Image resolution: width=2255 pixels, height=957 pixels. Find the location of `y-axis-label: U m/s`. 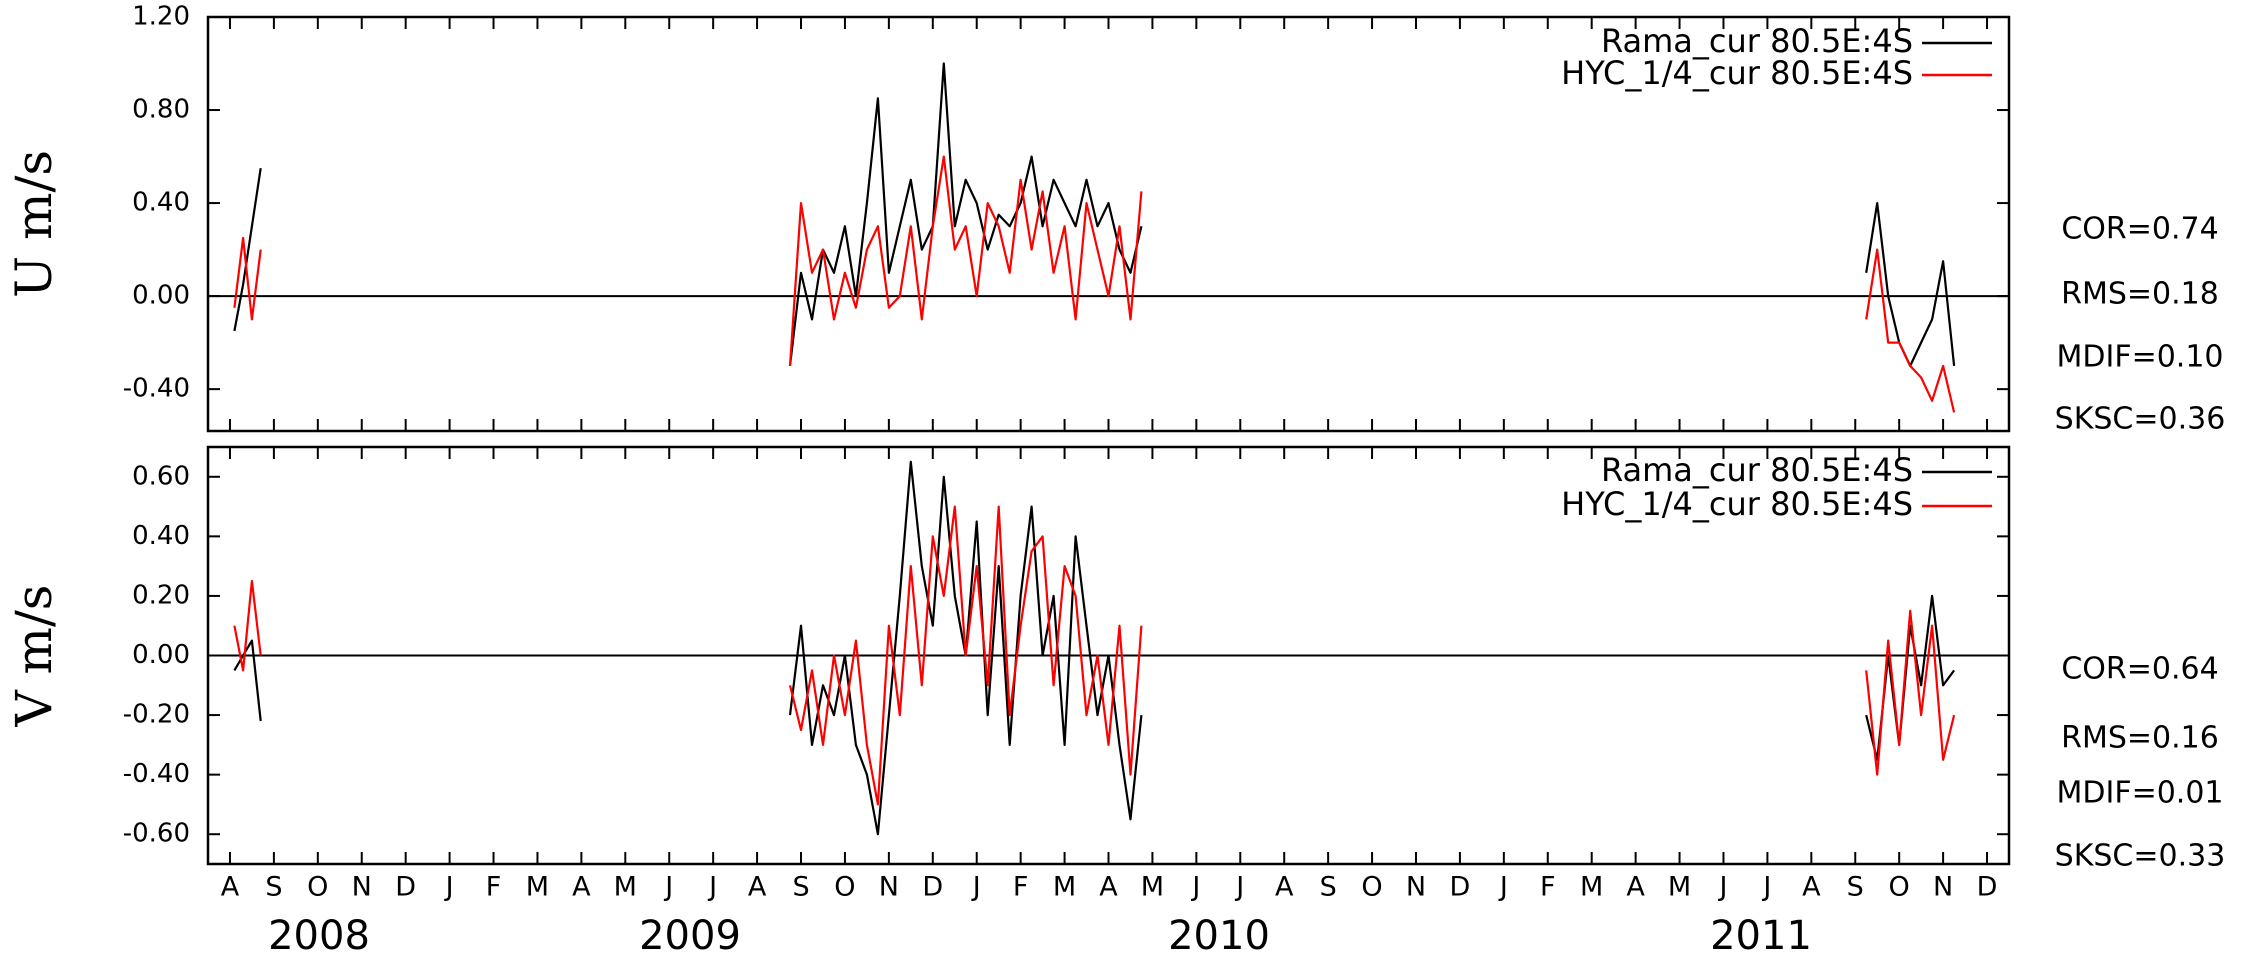

y-axis-label: U m/s is located at coordinates (34, 224).